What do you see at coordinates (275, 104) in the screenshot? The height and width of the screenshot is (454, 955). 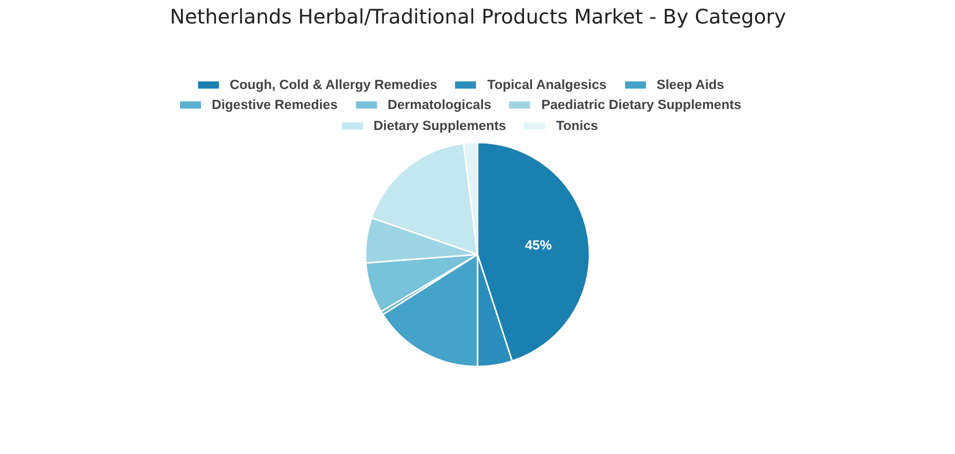 I see `legend-label: Digestive Remedies` at bounding box center [275, 104].